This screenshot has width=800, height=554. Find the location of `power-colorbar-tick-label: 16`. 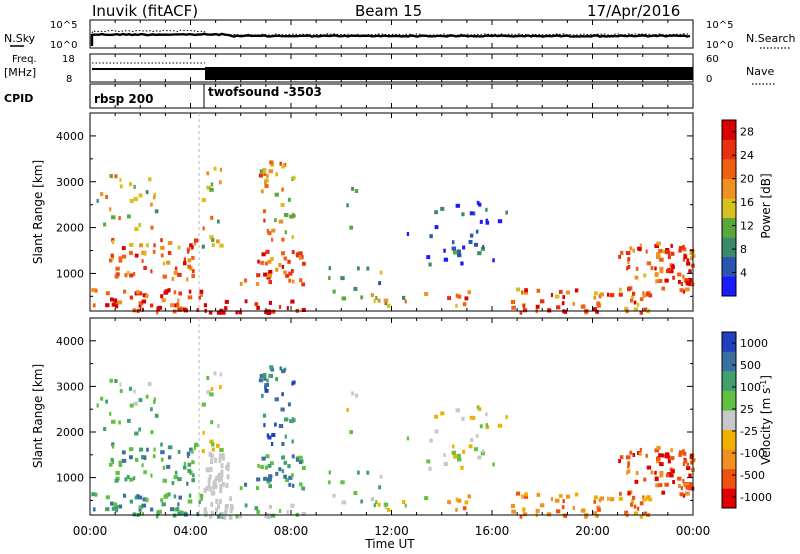

power-colorbar-tick-label: 16 is located at coordinates (747, 202).